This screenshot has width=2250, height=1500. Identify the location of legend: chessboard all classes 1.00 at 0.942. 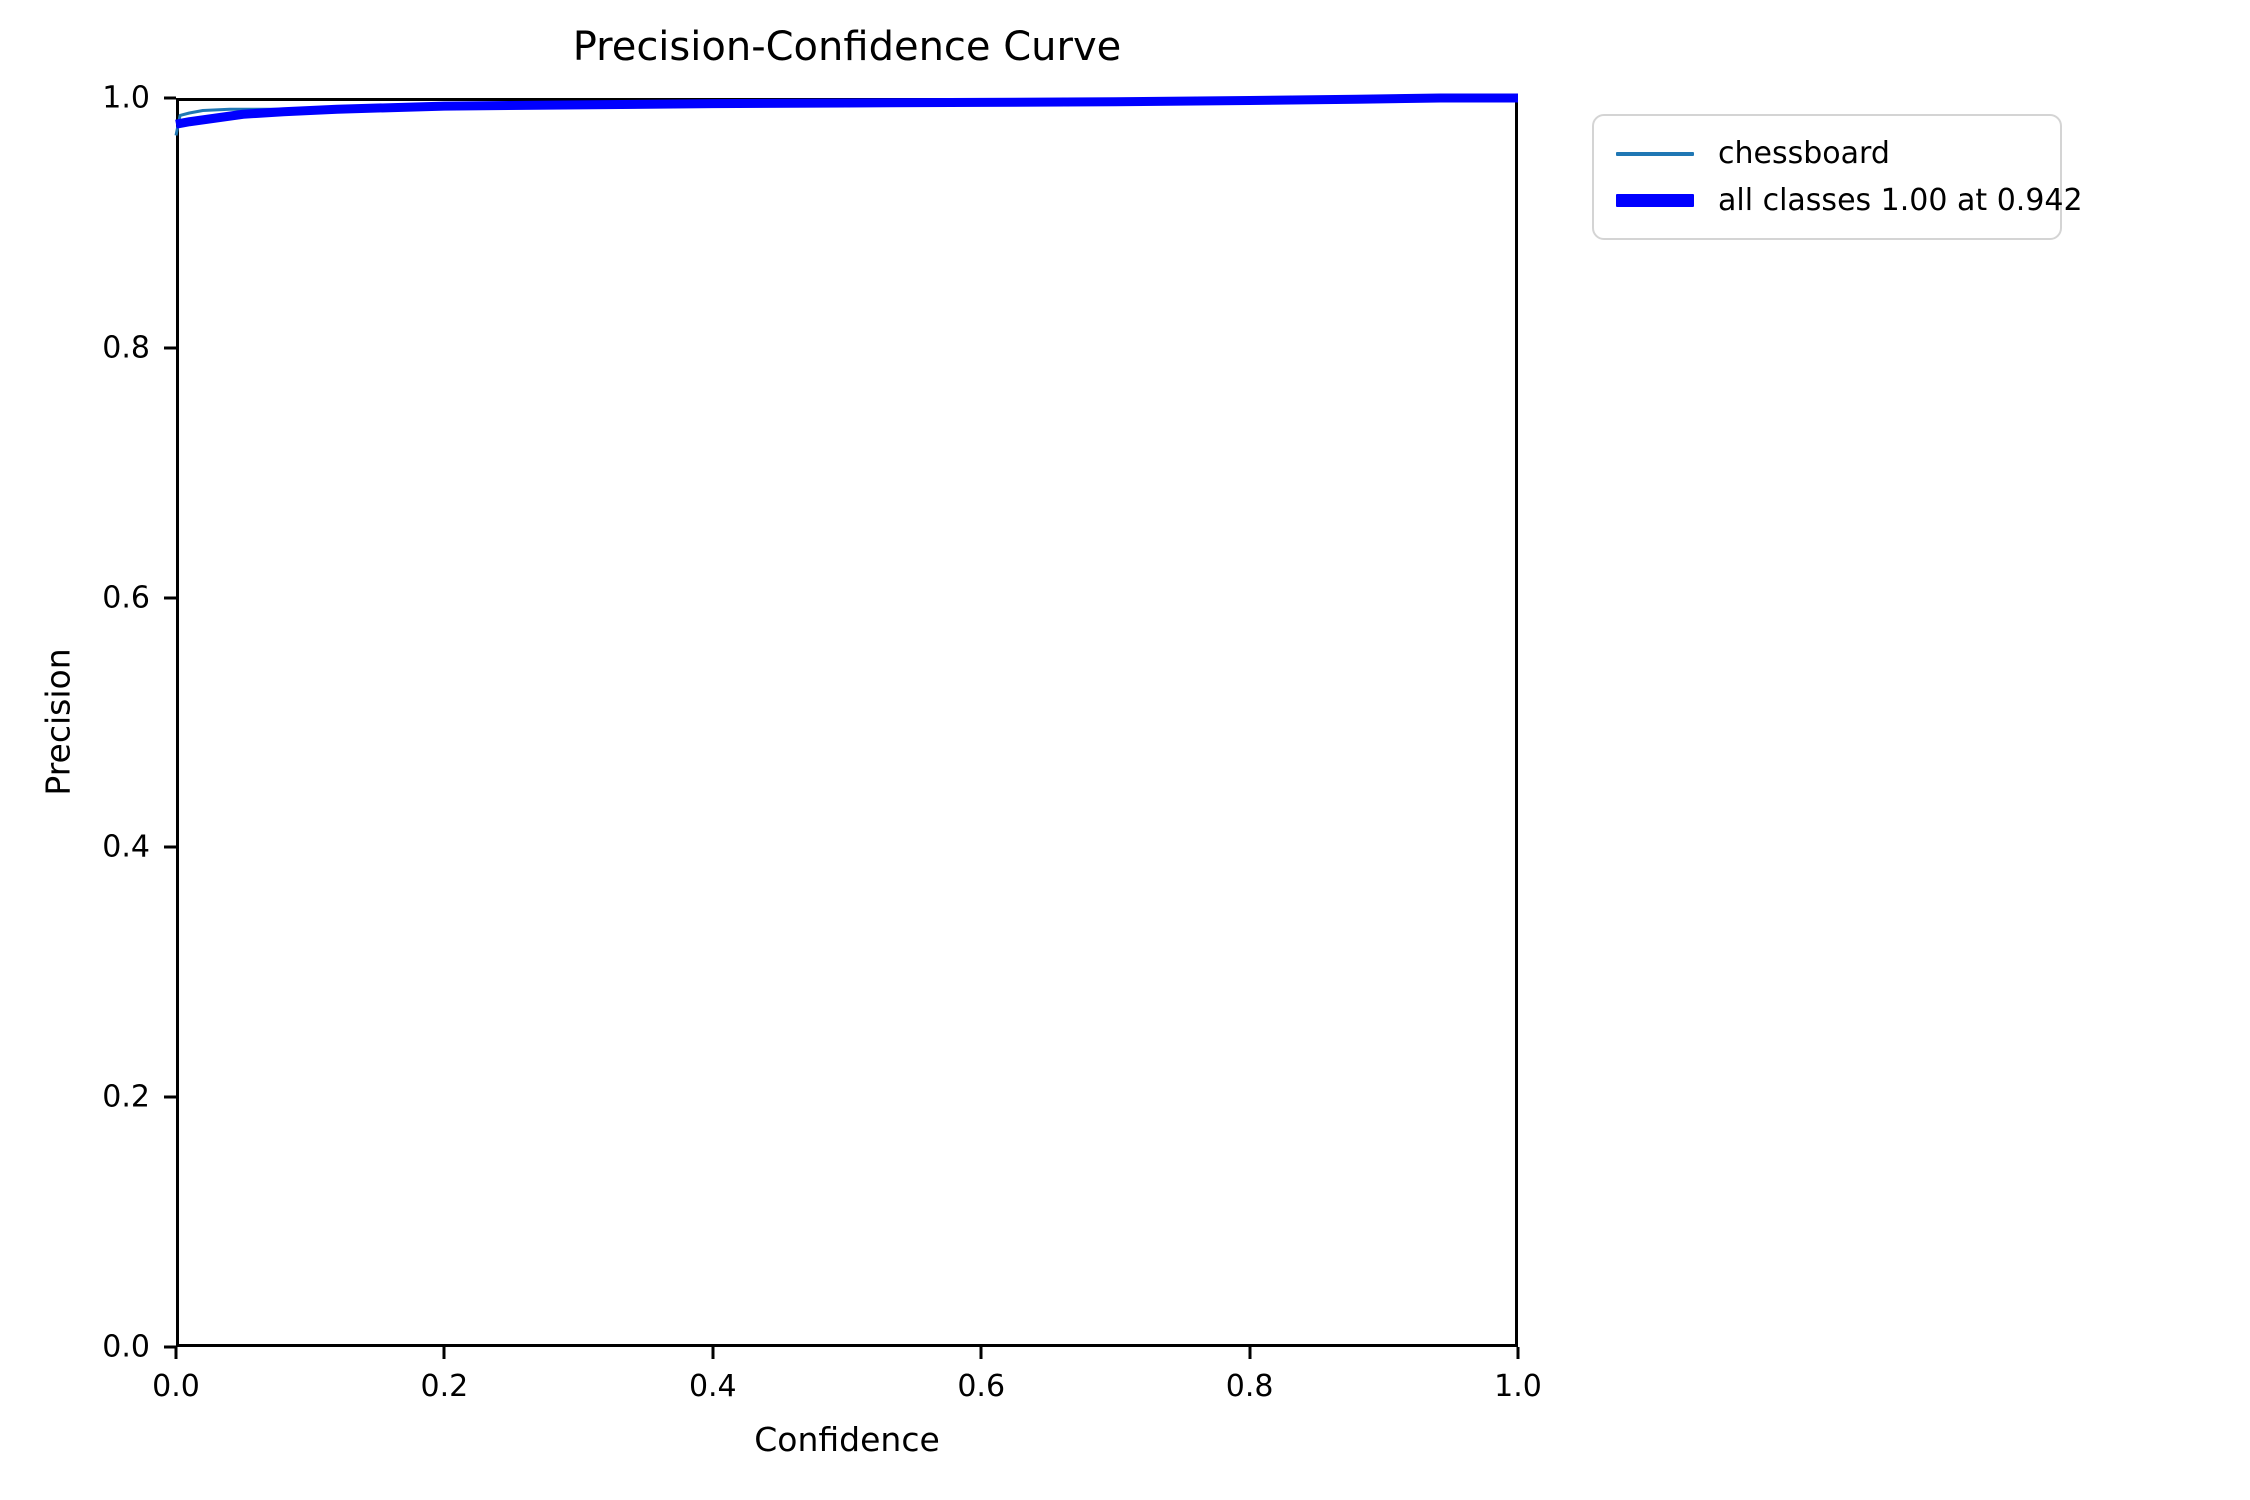
(1837, 177).